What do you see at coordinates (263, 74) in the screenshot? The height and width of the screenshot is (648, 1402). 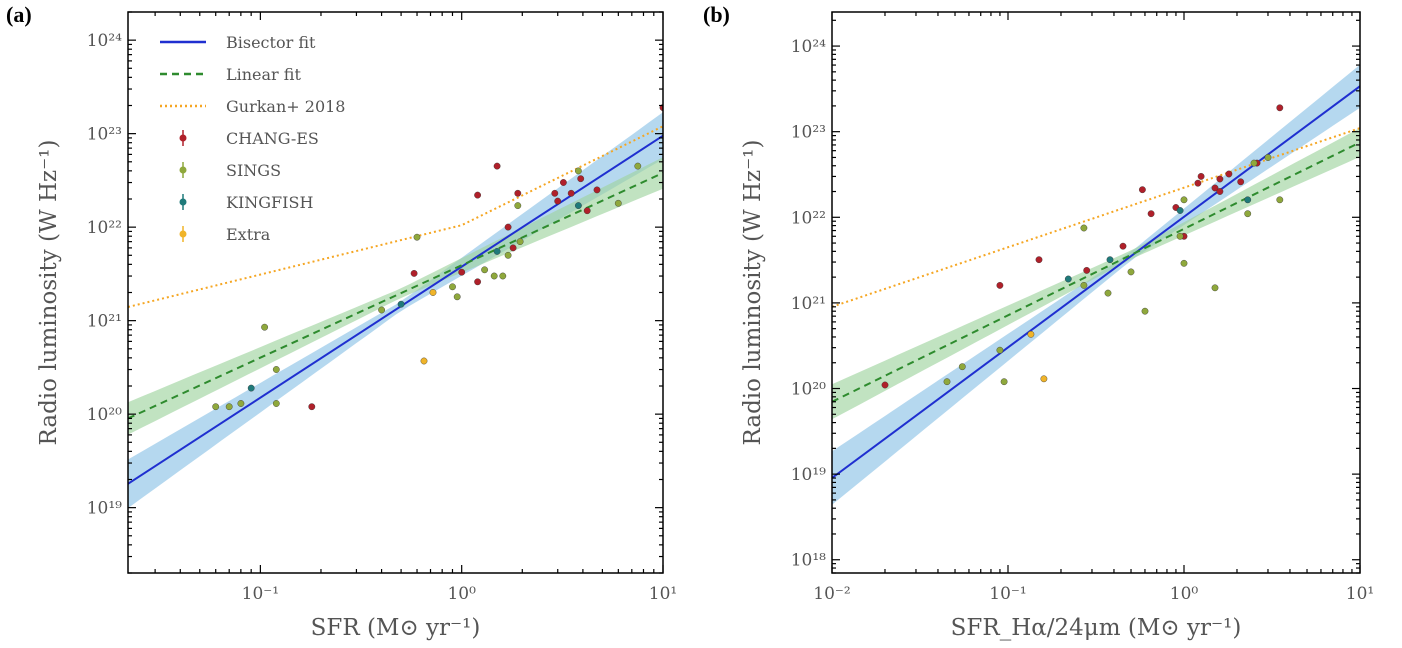 I see `legend-label: Linear fit` at bounding box center [263, 74].